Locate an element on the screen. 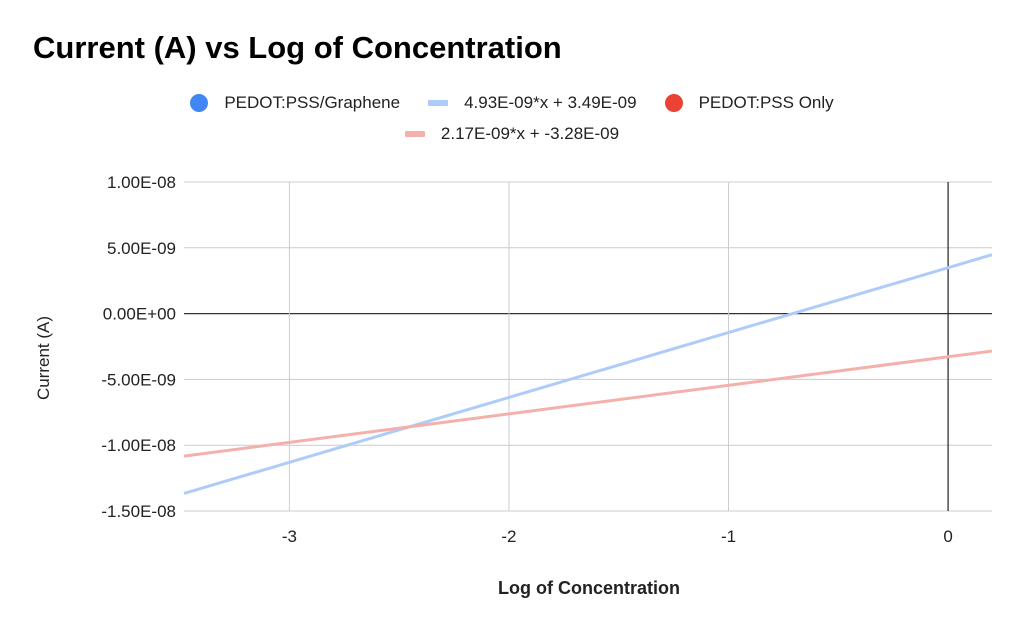  x-tick-label: -3 is located at coordinates (289, 536).